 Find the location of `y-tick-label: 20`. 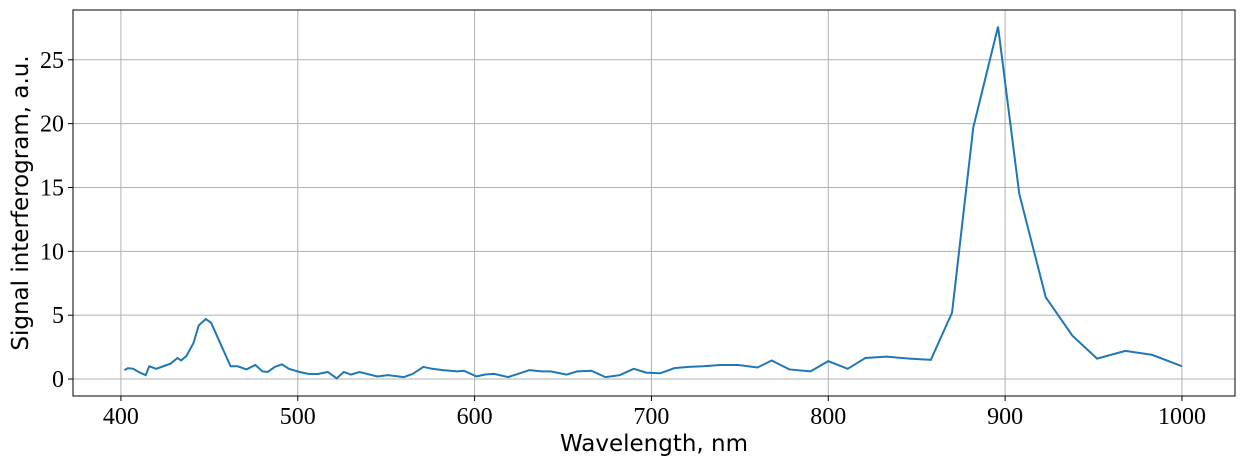

y-tick-label: 20 is located at coordinates (52, 125).